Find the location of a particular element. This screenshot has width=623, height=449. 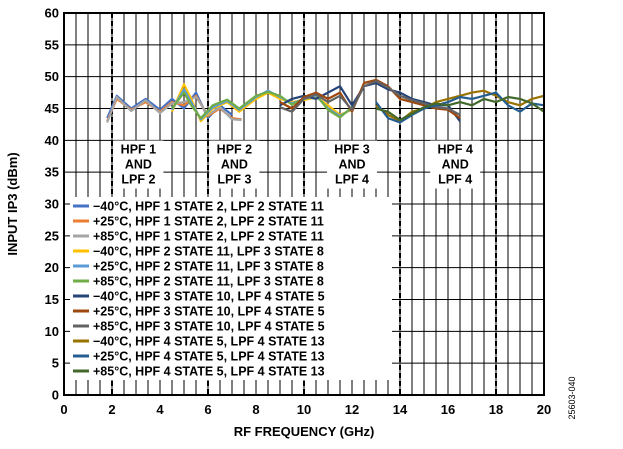

annotation-text: HPF 4 is located at coordinates (454, 150).